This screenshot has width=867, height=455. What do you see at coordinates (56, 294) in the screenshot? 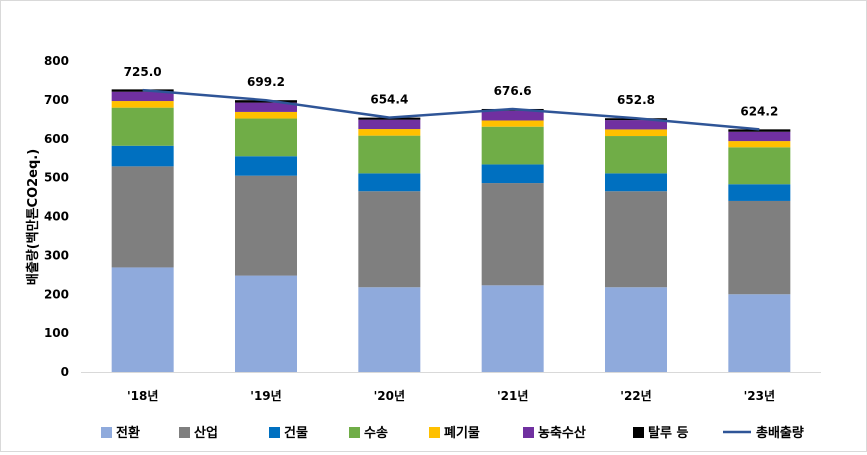
I see `y-tick-label: 200` at bounding box center [56, 294].